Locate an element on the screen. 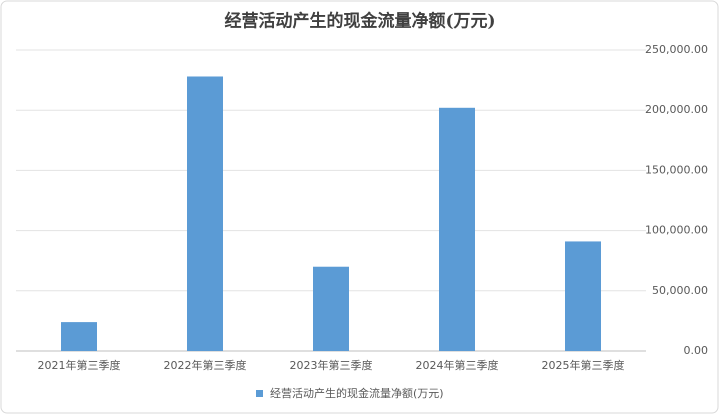 The width and height of the screenshot is (719, 414). y-tick-label: 250,000.00 is located at coordinates (676, 49).